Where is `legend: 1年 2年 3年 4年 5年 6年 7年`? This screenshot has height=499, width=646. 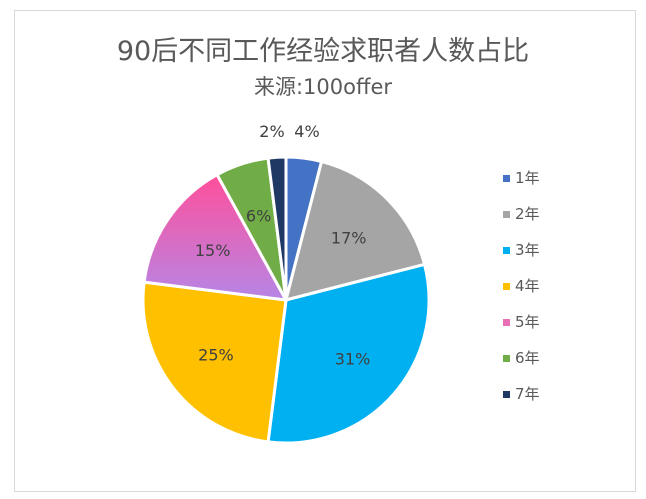 legend: 1年 2年 3年 4年 5年 6年 7年 is located at coordinates (521, 286).